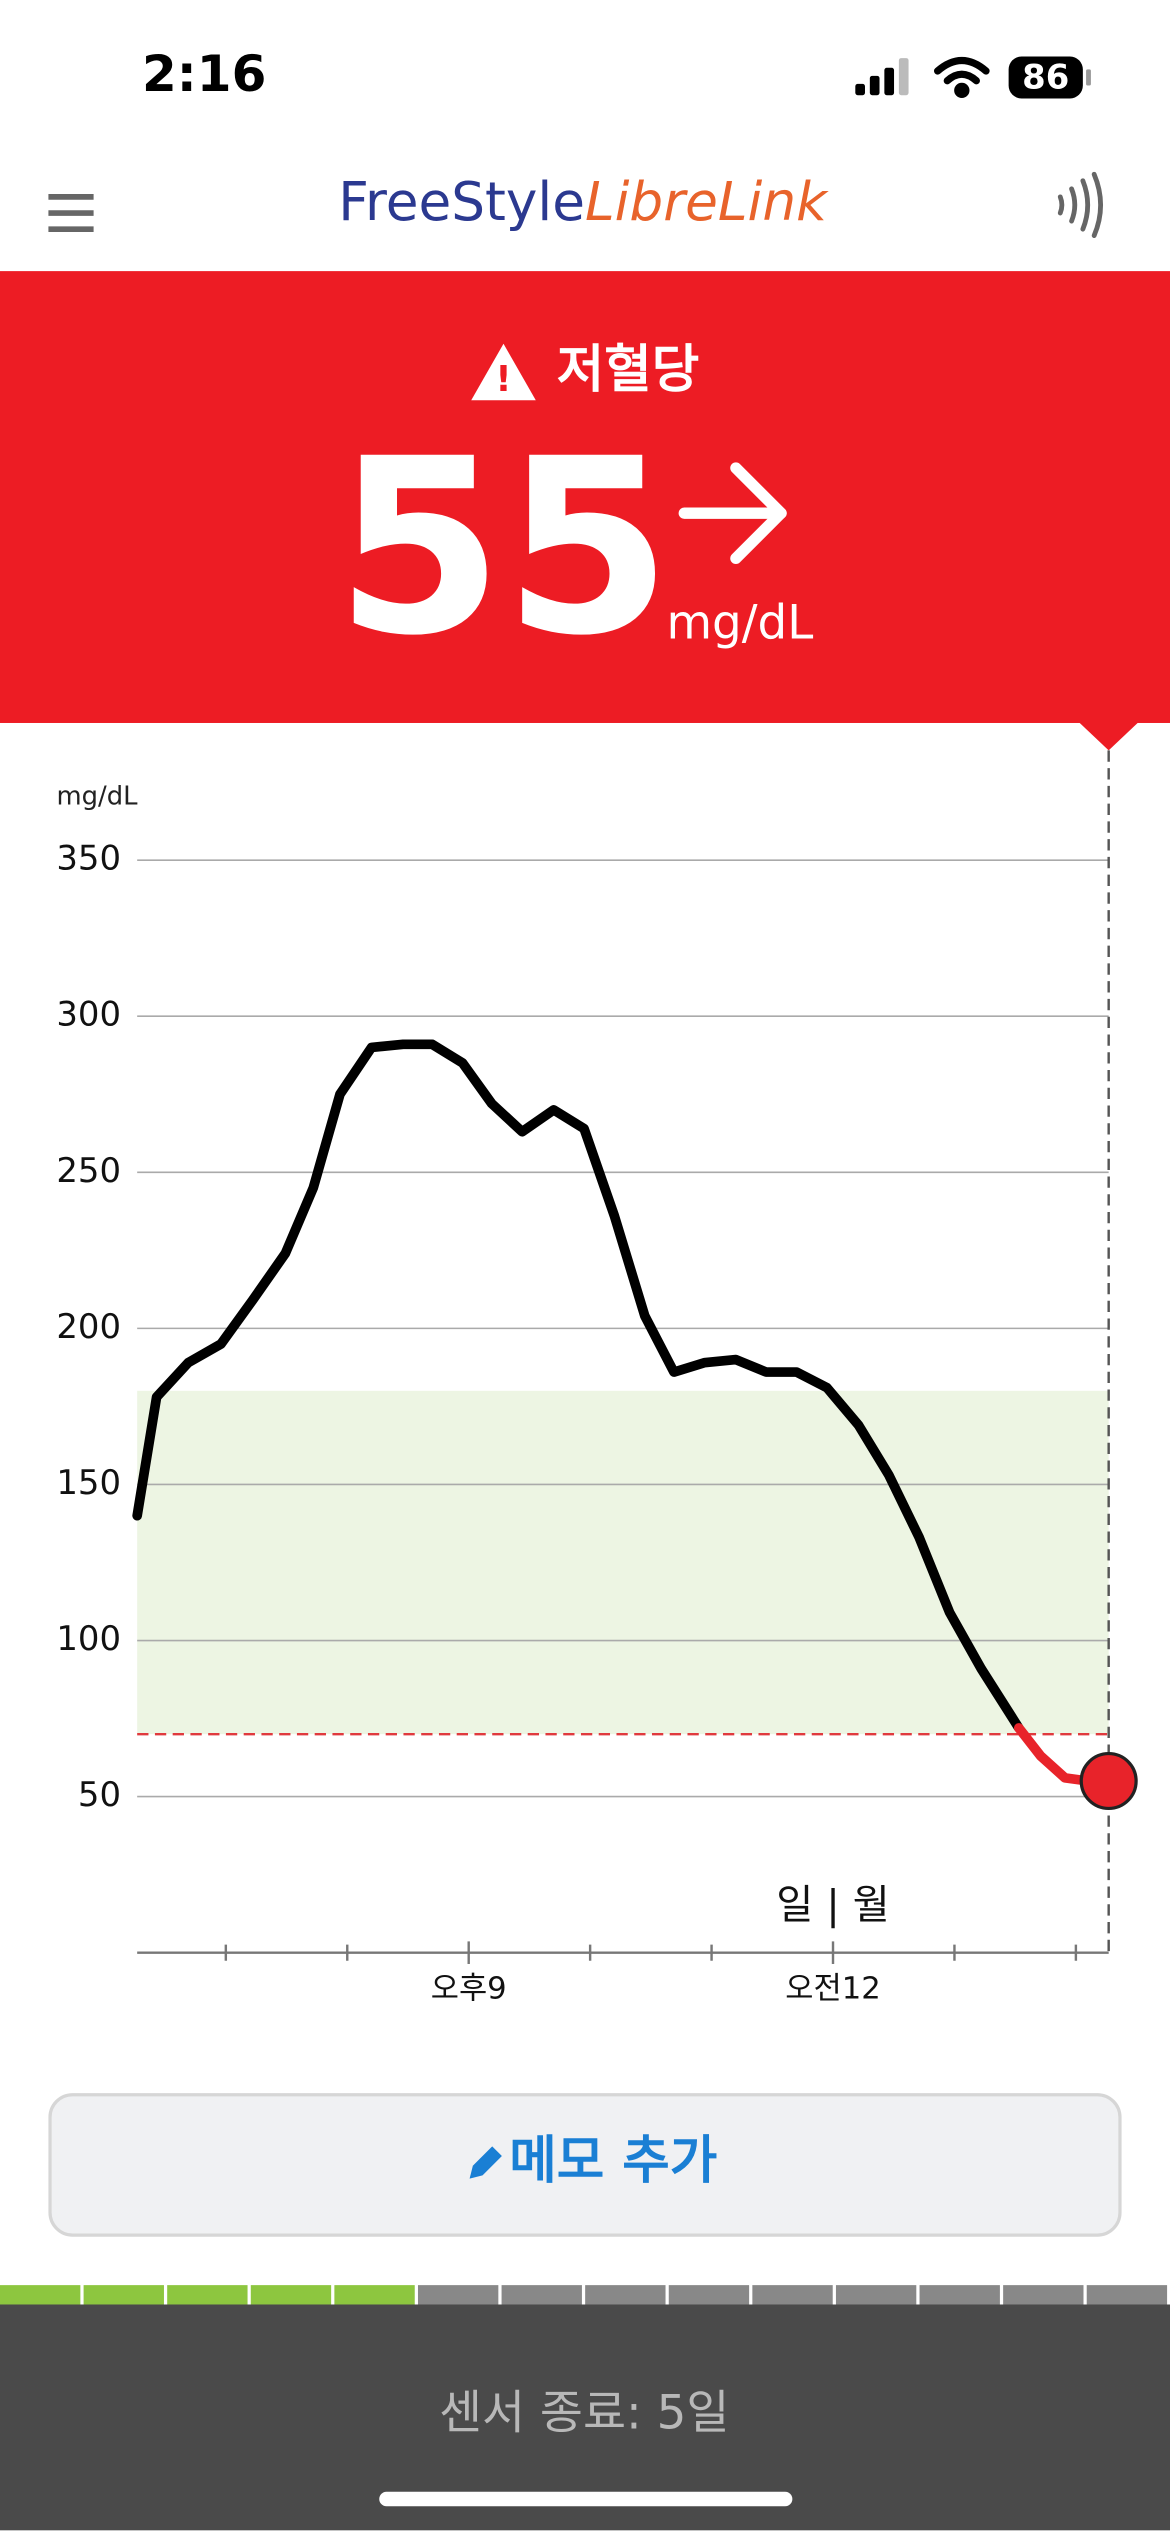  I want to click on current-reading, so click(1108, 1781).